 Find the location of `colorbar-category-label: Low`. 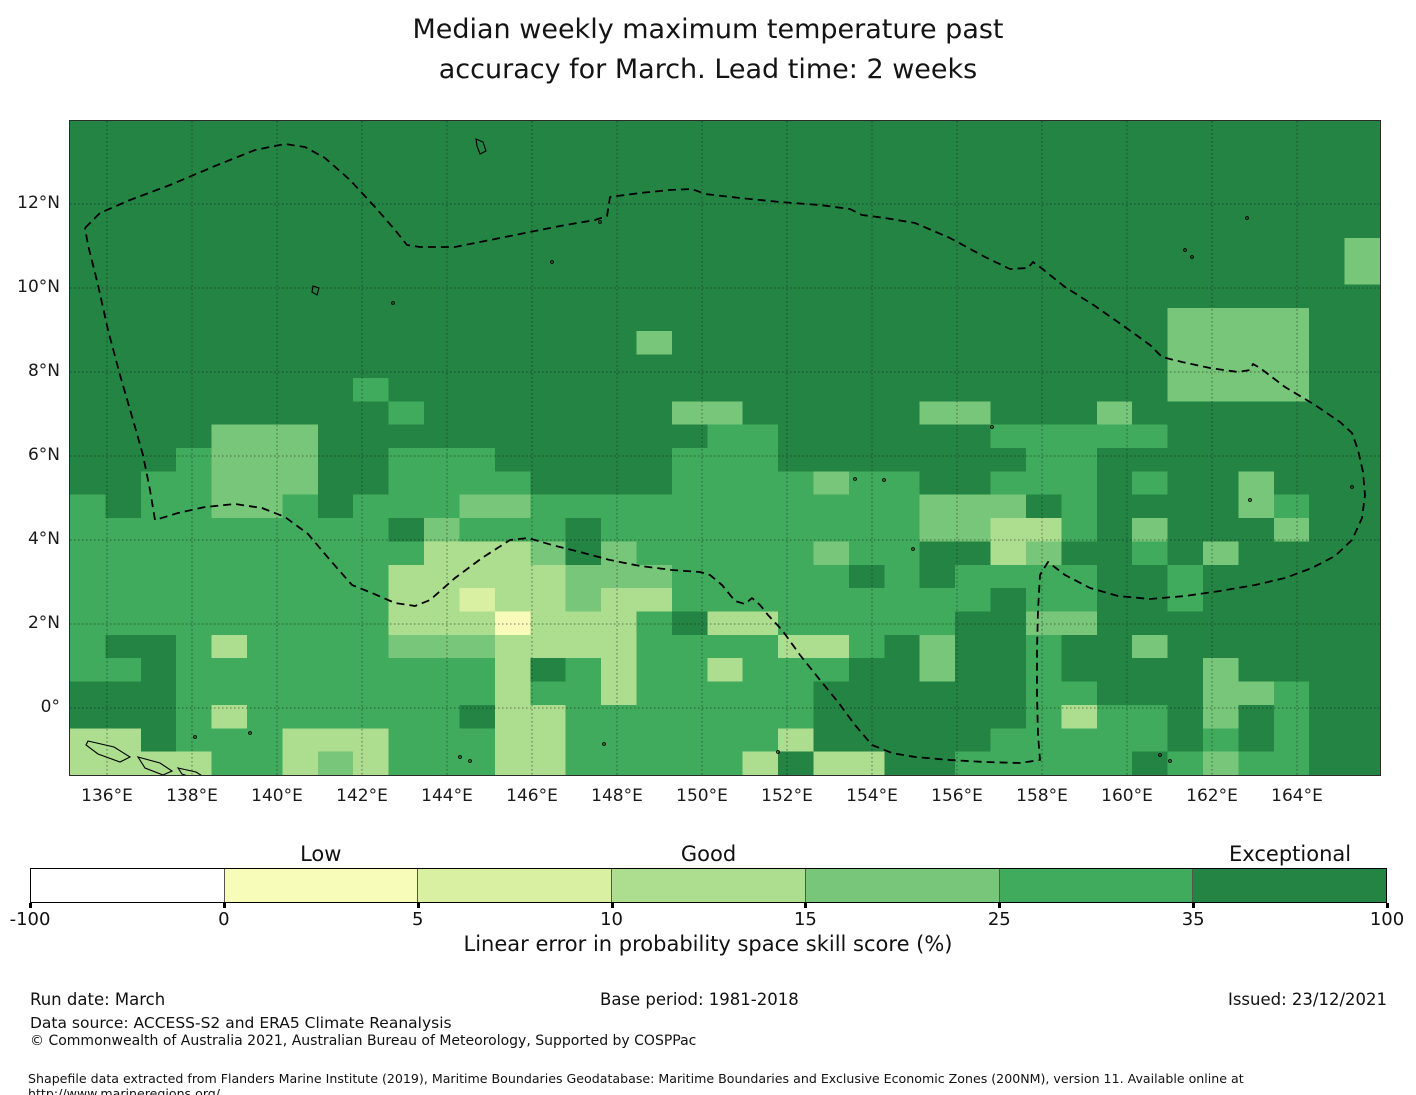

colorbar-category-label: Low is located at coordinates (321, 854).